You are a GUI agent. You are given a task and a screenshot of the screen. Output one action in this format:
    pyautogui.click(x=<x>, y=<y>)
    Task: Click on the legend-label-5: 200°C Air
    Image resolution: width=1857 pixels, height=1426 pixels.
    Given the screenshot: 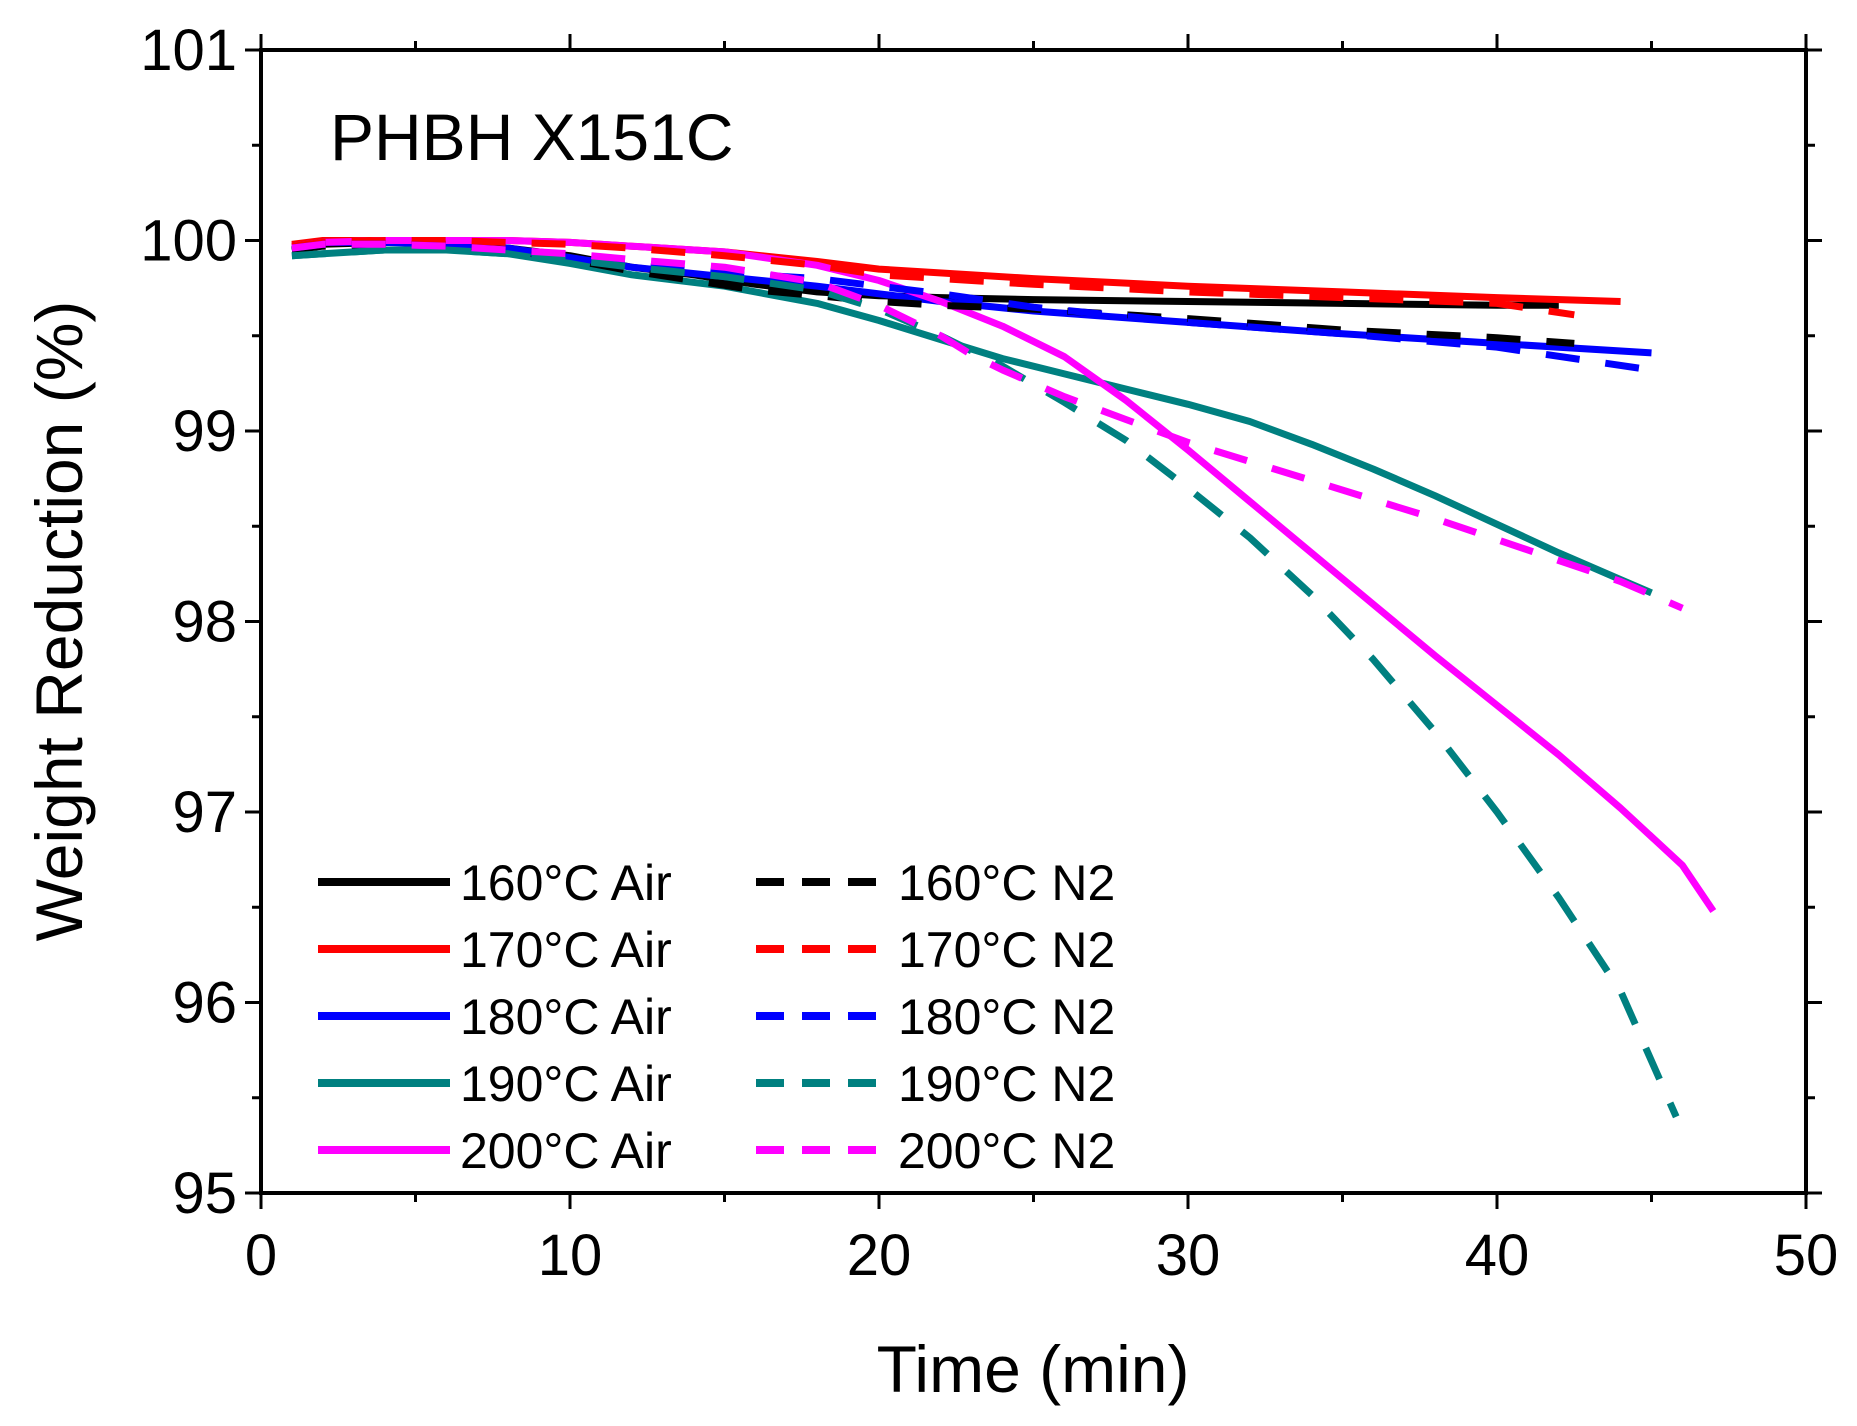 What is the action you would take?
    pyautogui.click(x=566, y=1151)
    